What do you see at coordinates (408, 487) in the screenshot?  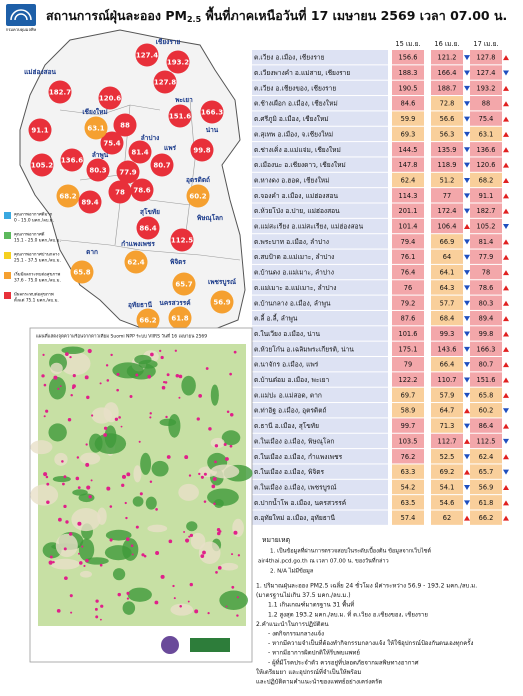 I see `value: 54.2` at bounding box center [408, 487].